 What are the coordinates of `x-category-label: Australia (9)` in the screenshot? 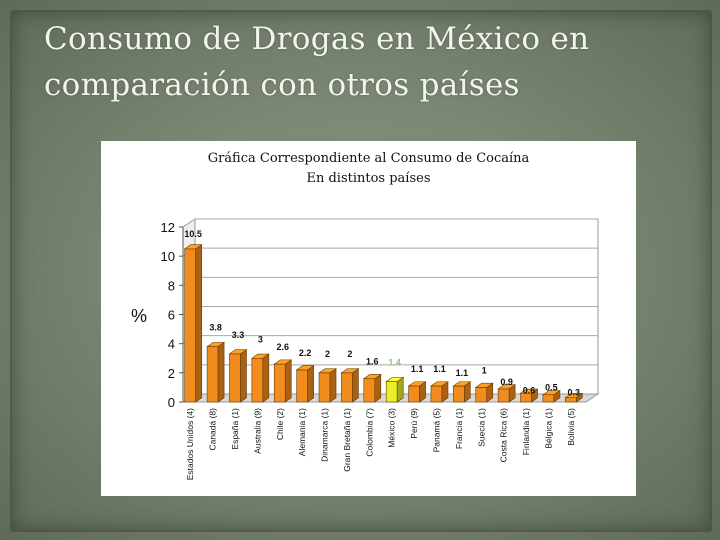 It's located at (257, 431).